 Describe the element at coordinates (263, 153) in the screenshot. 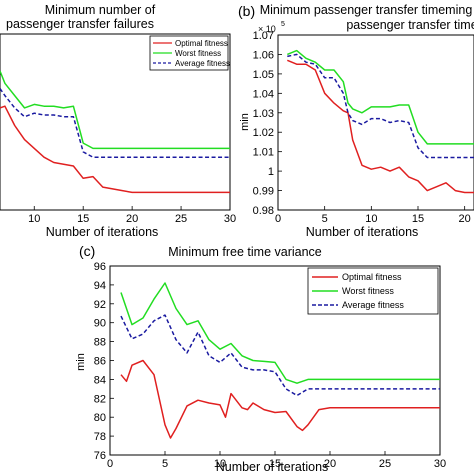

I see `y-tick-label: 1.01` at that location.